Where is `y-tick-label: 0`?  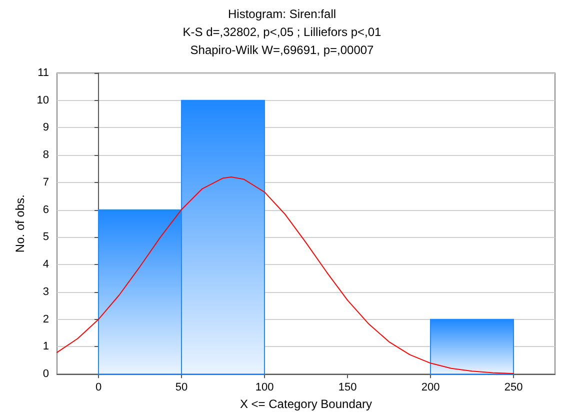
y-tick-label: 0 is located at coordinates (45, 374).